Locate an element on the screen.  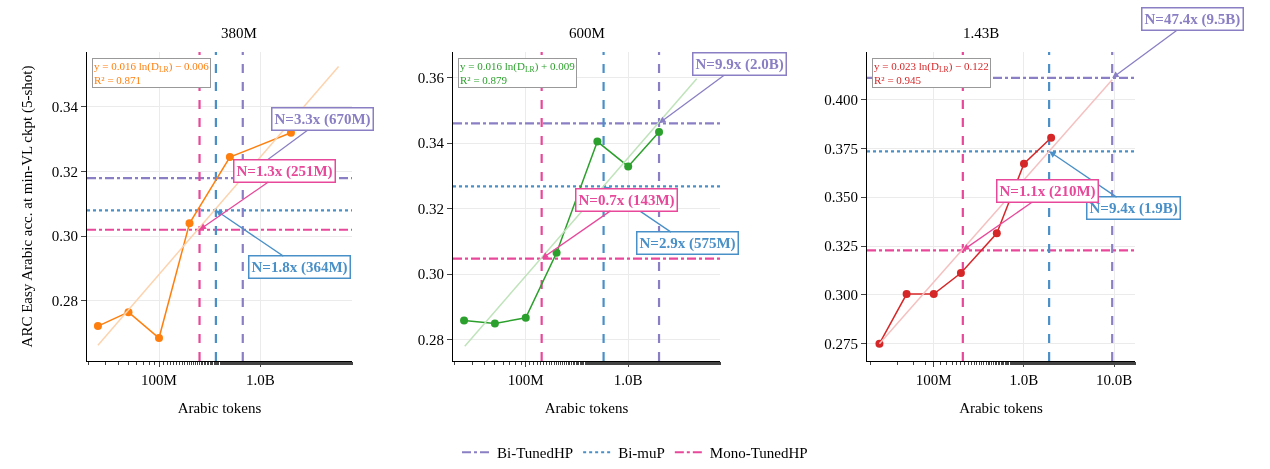
annotation: R² = 0.879 is located at coordinates (484, 80).